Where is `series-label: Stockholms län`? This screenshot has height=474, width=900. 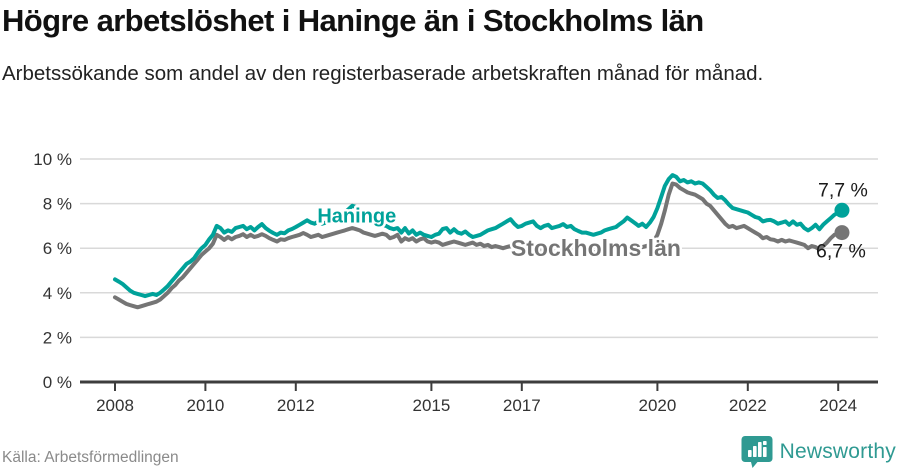
series-label: Stockholms län is located at coordinates (596, 248).